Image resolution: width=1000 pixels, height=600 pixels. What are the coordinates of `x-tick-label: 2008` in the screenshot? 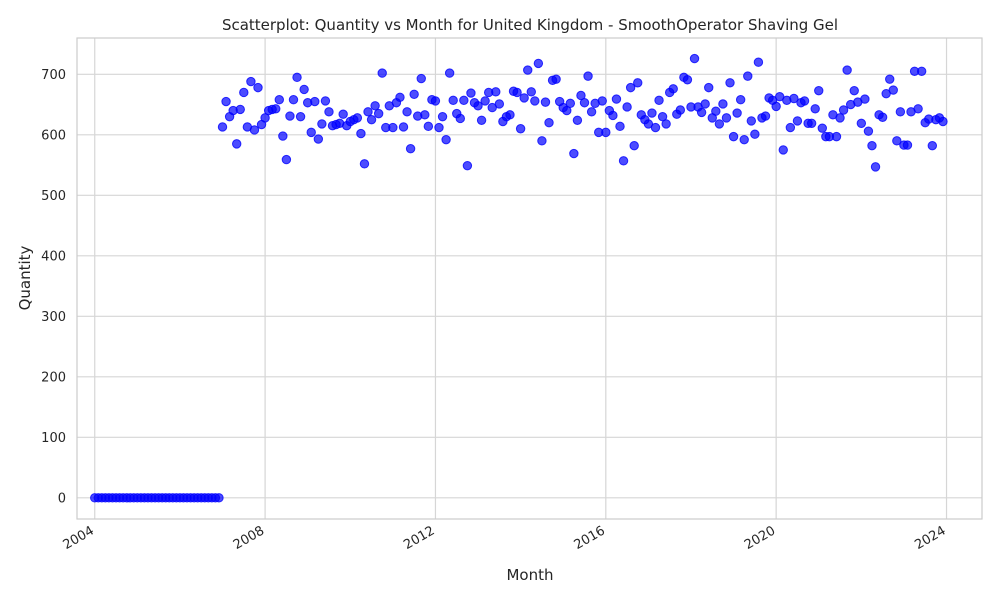 It's located at (249, 538).